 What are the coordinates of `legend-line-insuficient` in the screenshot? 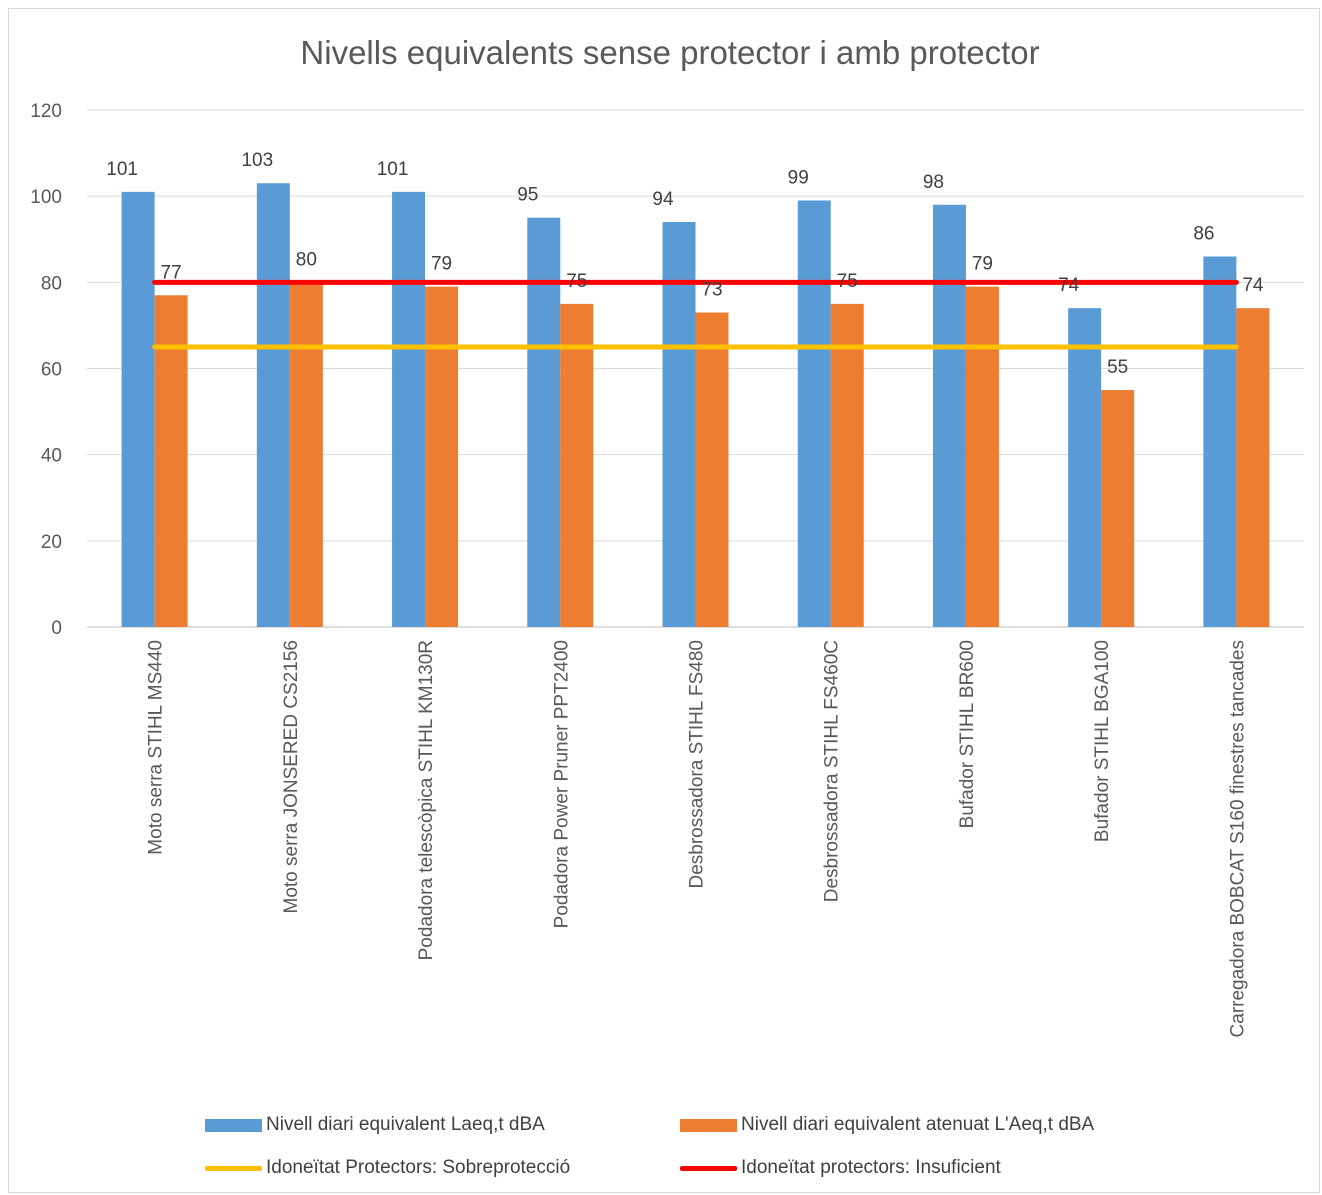 It's located at (708, 1168).